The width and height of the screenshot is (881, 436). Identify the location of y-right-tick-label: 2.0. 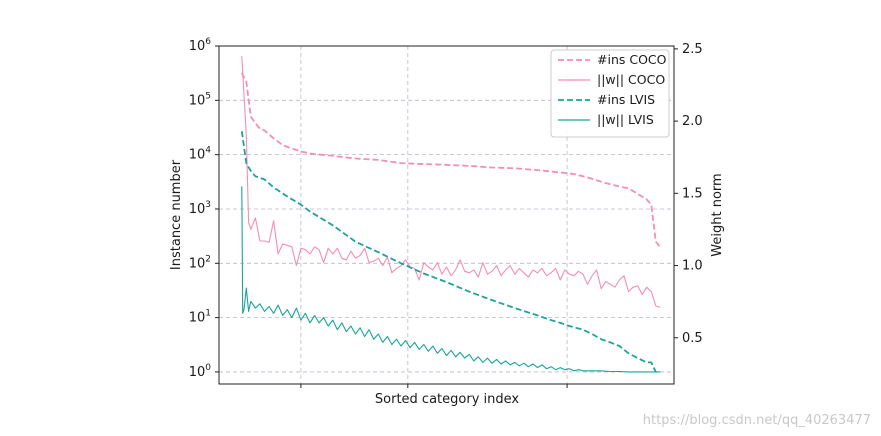
(692, 121).